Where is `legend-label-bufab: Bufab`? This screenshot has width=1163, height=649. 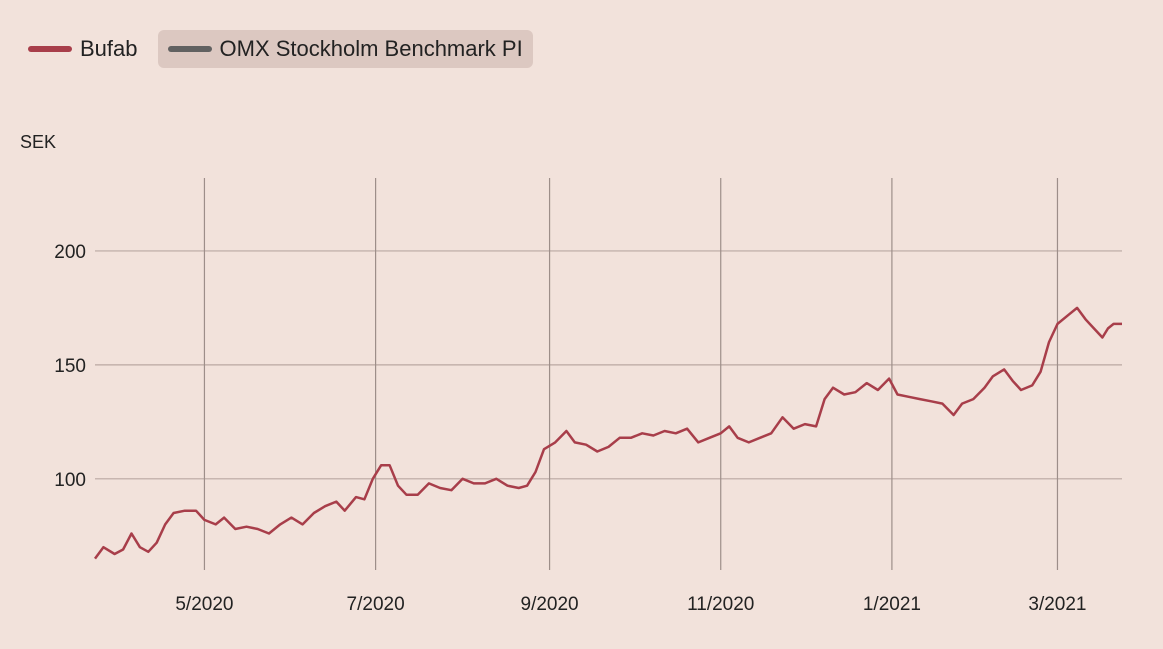
legend-label-bufab: Bufab is located at coordinates (109, 48).